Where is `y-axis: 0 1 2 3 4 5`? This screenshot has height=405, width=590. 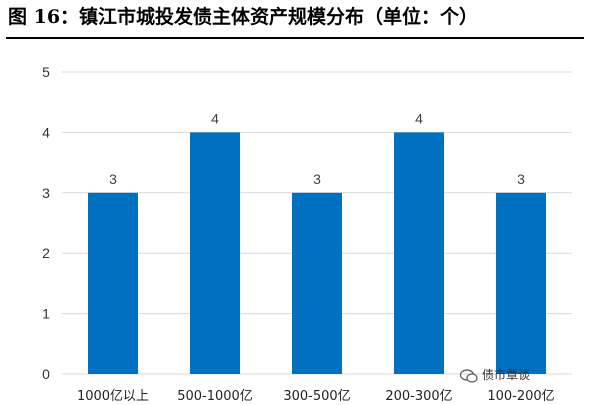 y-axis: 0 1 2 3 4 5 is located at coordinates (46, 223).